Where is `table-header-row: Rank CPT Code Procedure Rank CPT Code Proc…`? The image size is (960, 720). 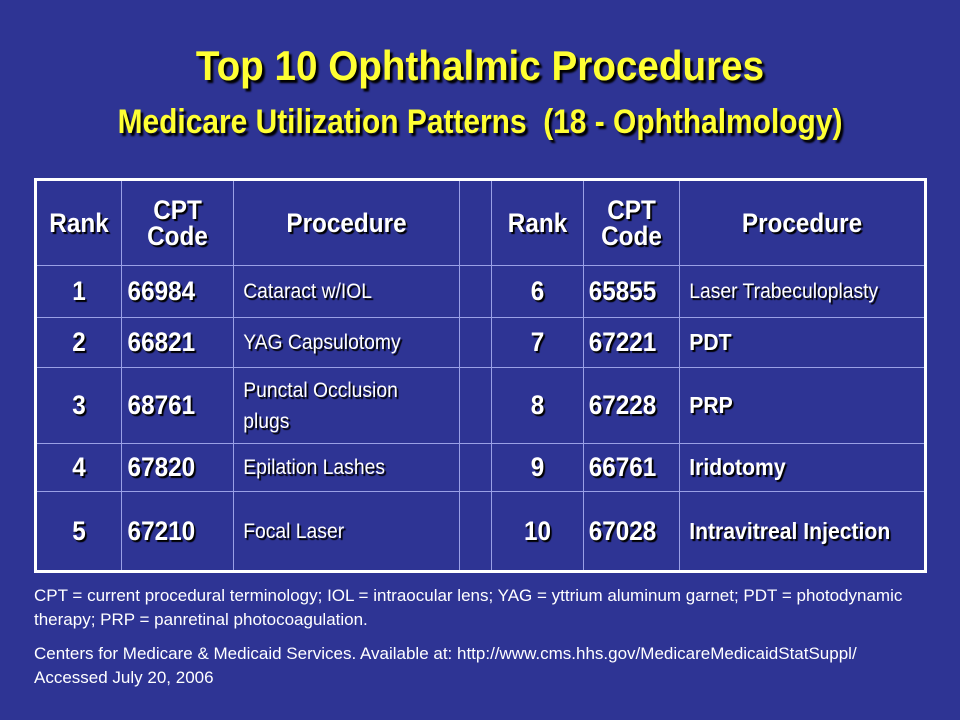
table-header-row: Rank CPT Code Procedure Rank CPT Code Proc… is located at coordinates (480, 222).